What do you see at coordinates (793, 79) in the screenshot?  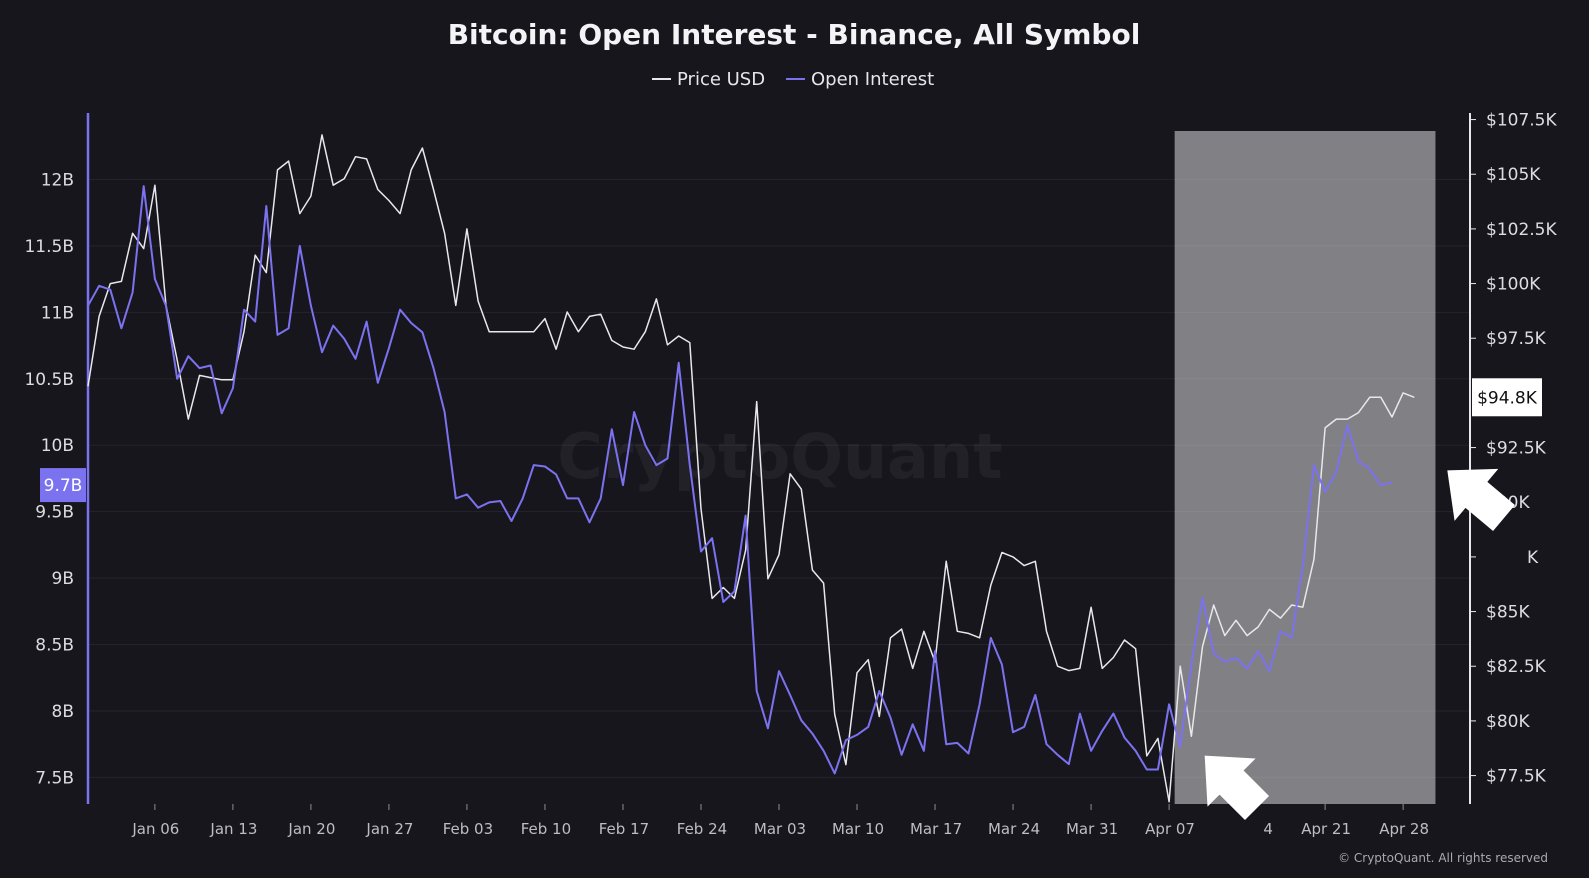 I see `legend: Price USD Open Interest` at bounding box center [793, 79].